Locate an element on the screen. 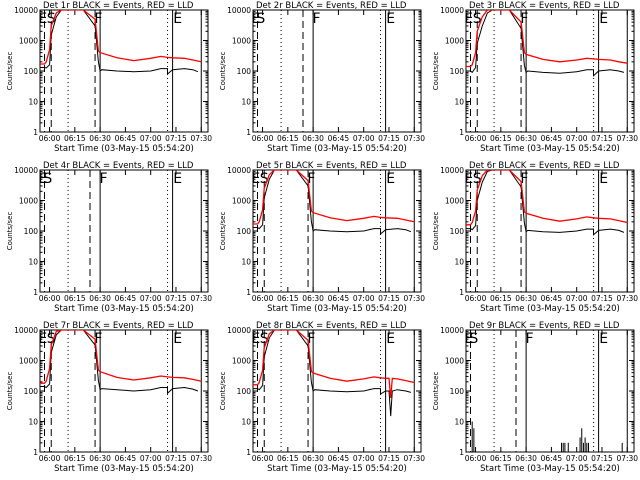 The width and height of the screenshot is (640, 480). chart-title: Det 2r BLACK = Events, RED = LLD is located at coordinates (331, 6).